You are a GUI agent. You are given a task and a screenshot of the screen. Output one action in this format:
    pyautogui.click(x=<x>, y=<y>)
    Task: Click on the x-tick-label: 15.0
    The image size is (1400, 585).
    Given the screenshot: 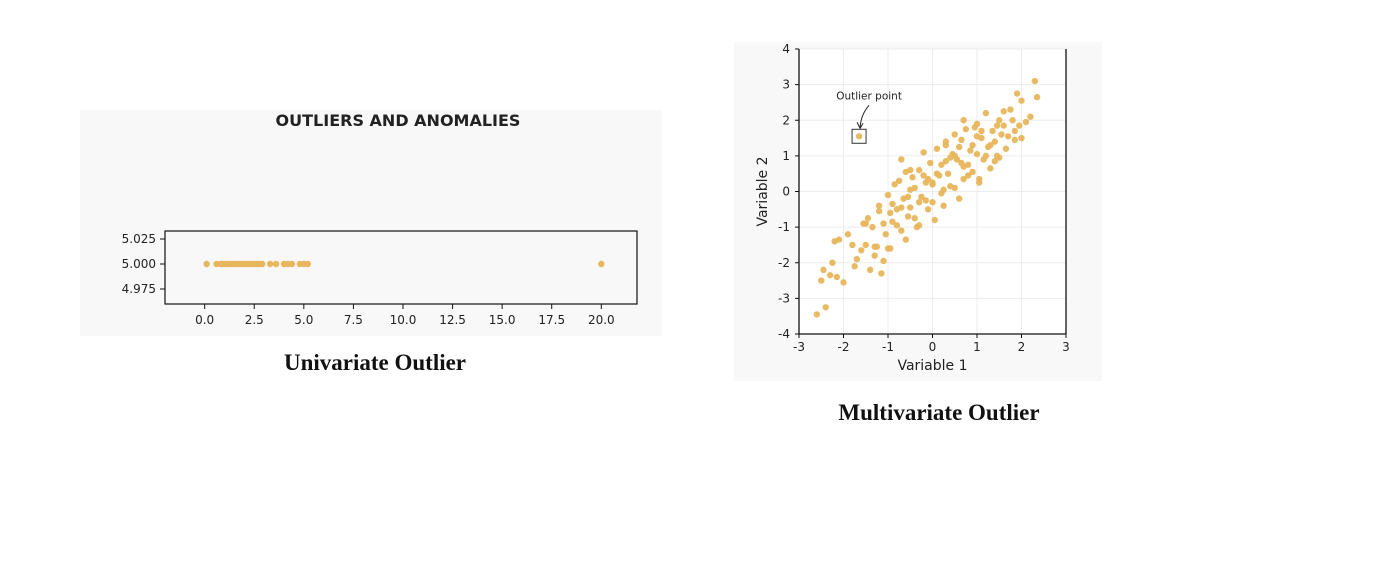 What is the action you would take?
    pyautogui.click(x=502, y=320)
    